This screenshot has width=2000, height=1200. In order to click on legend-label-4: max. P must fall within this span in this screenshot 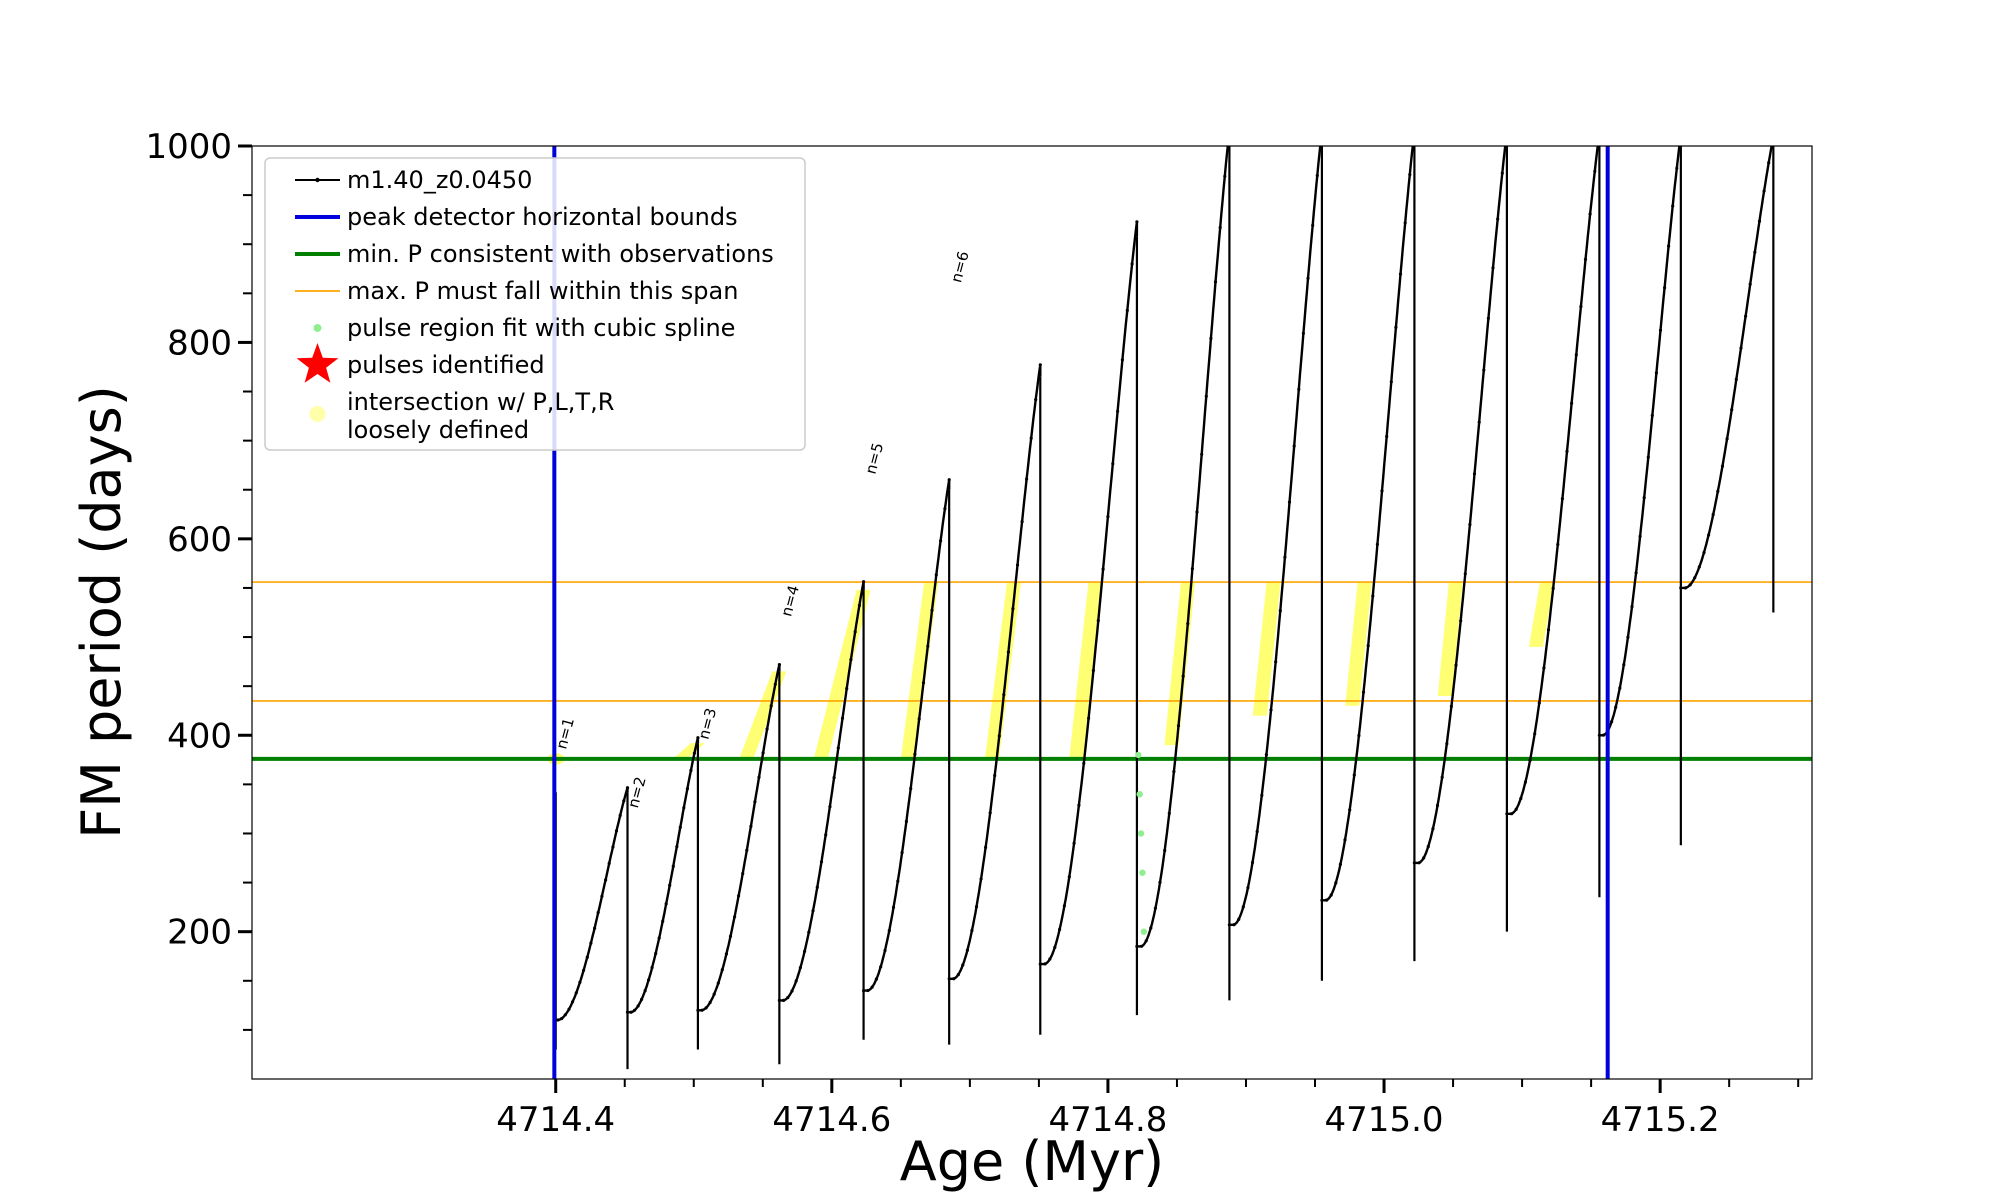, I will do `click(542, 291)`.